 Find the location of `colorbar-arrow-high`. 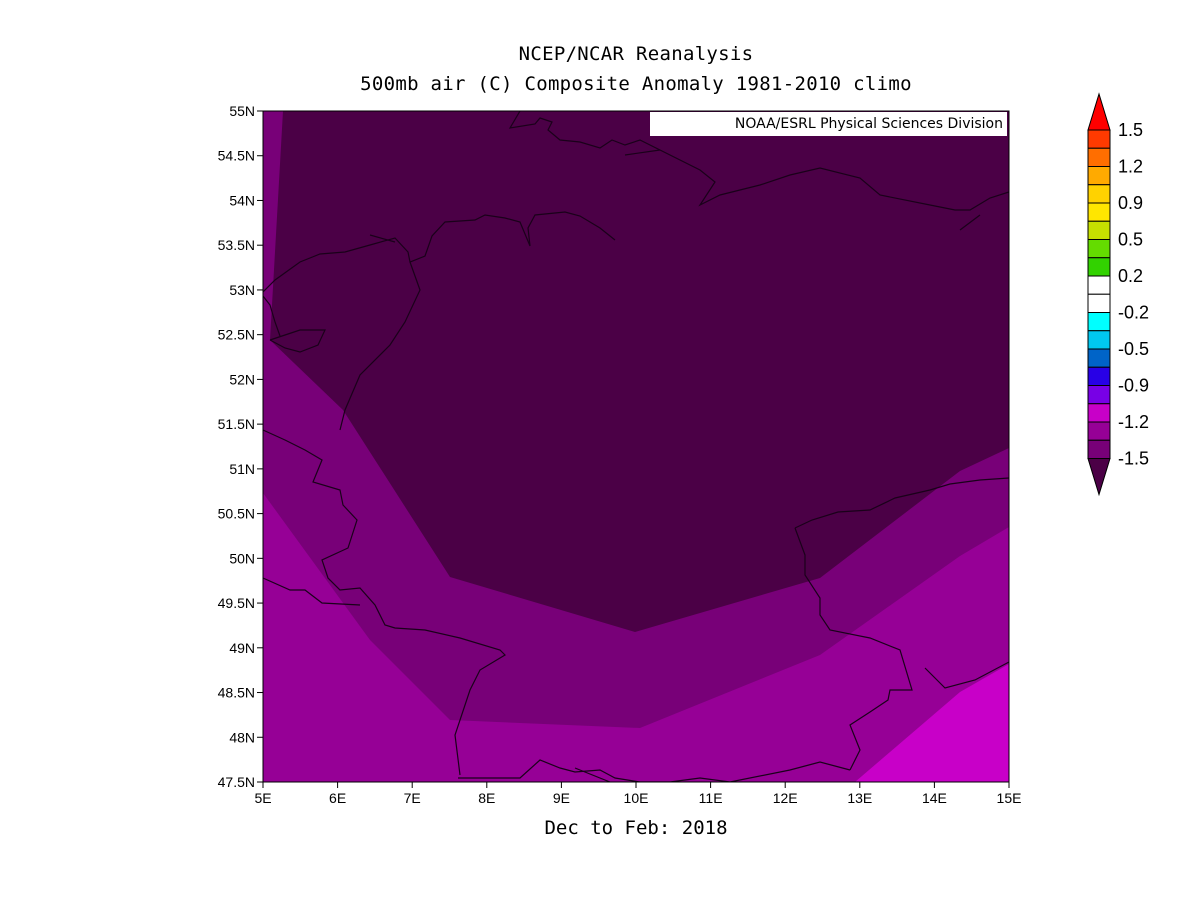

colorbar-arrow-high is located at coordinates (1099, 111).